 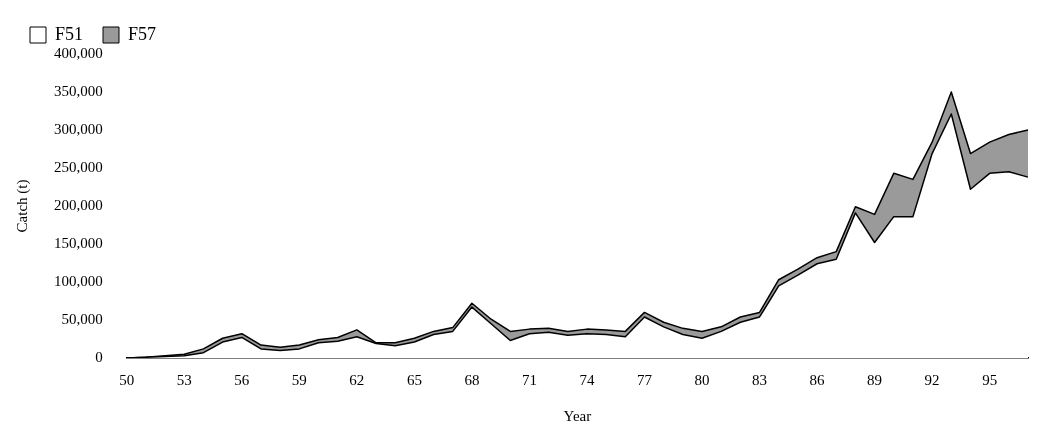 I want to click on x-tick-label: 89, so click(x=875, y=379).